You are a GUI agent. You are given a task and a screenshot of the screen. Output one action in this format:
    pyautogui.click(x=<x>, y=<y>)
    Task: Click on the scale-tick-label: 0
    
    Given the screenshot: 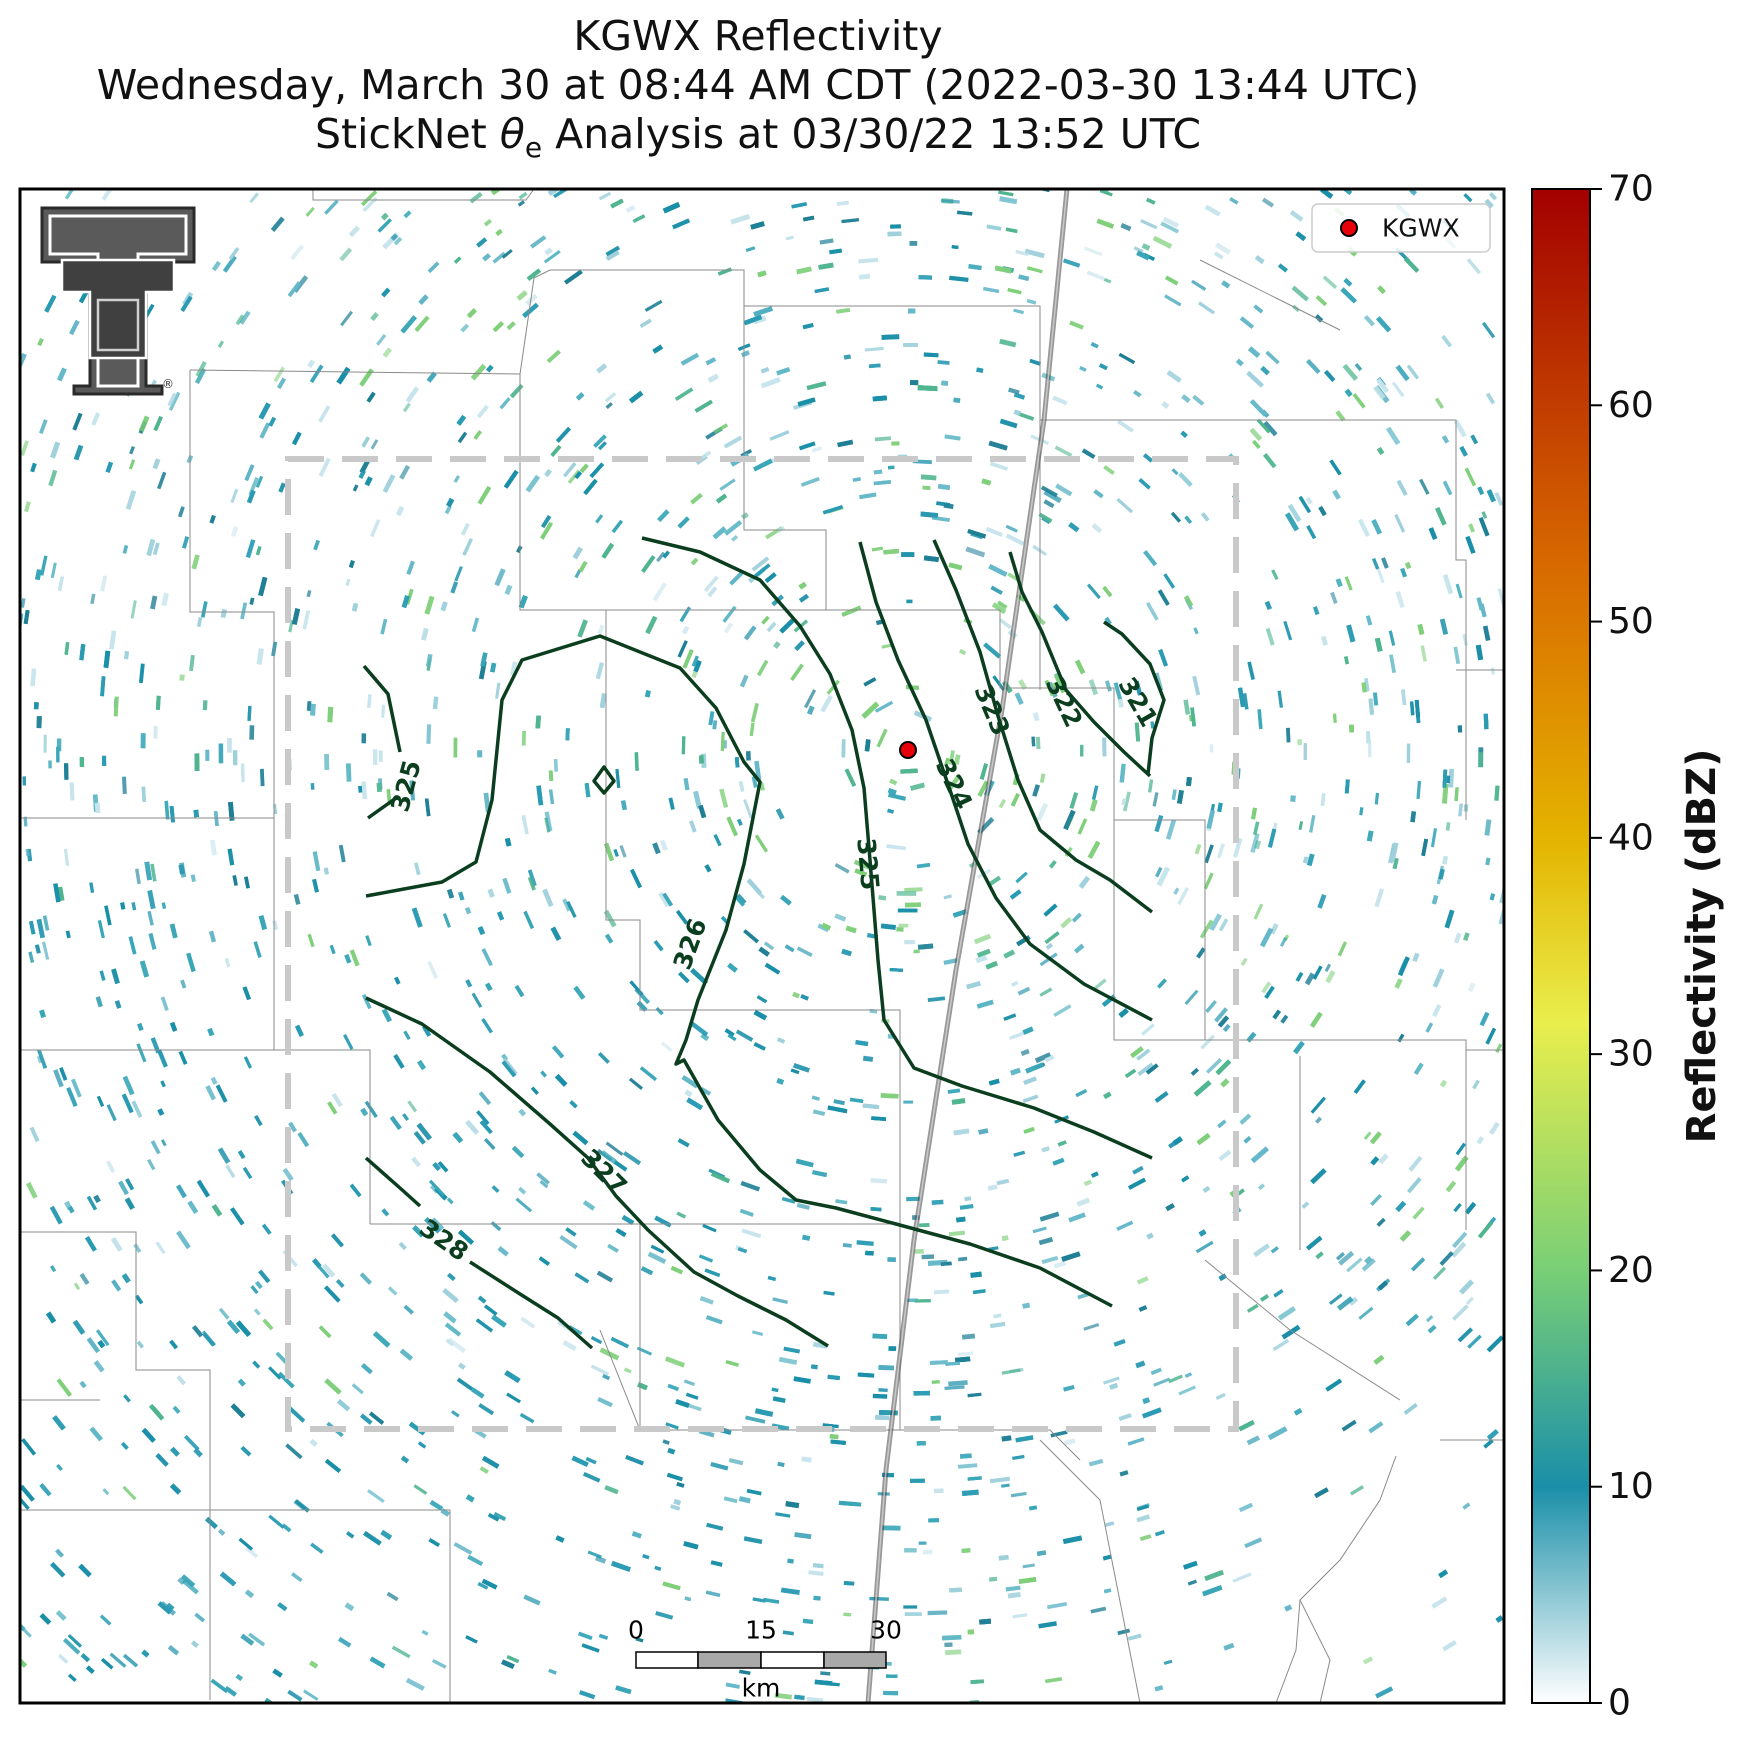 What is the action you would take?
    pyautogui.click(x=636, y=1630)
    